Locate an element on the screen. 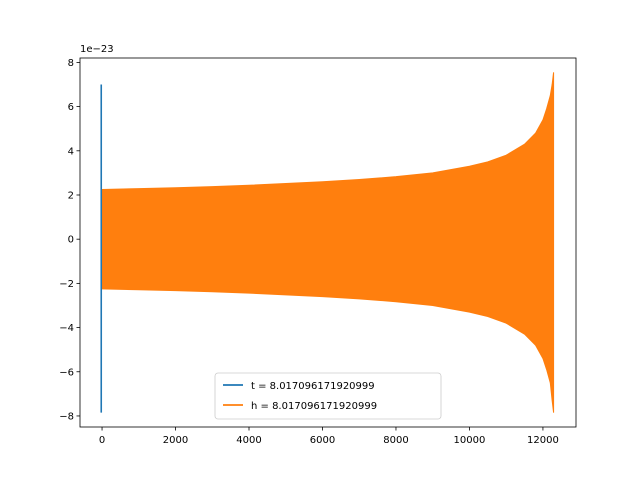  y-tick-label: 0 is located at coordinates (71, 240).